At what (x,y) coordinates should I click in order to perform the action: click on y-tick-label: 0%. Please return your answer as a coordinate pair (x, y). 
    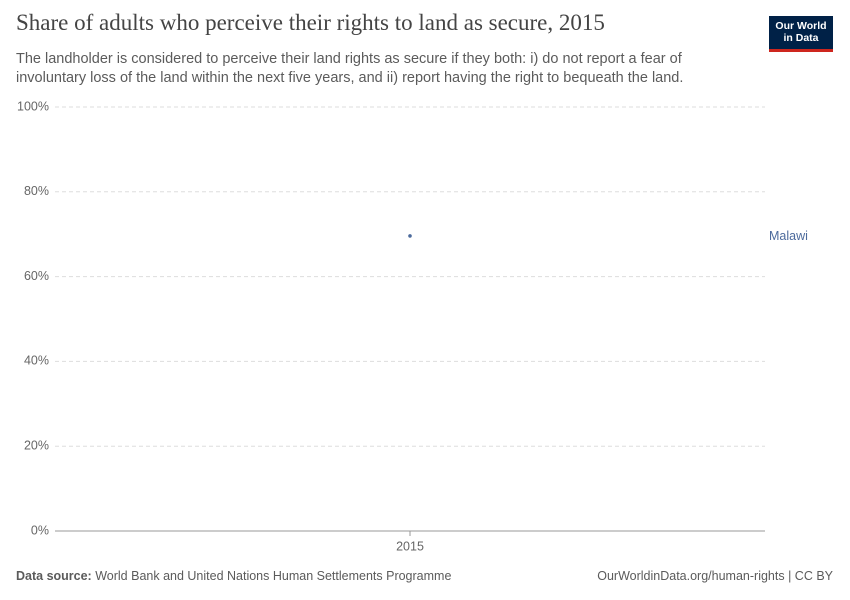
    Looking at the image, I should click on (40, 530).